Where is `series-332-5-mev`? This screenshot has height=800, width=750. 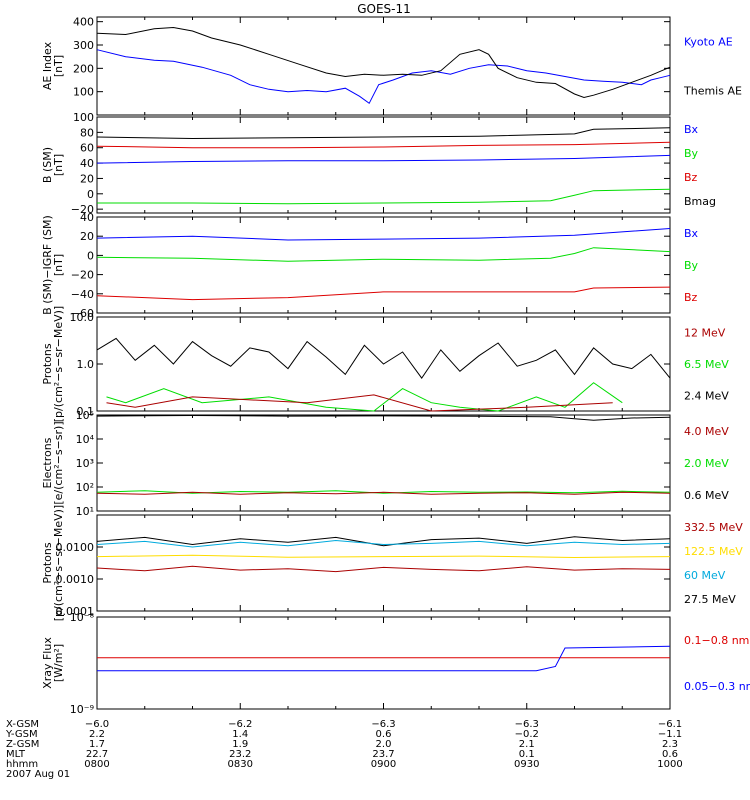
series-332-5-mev is located at coordinates (383, 569).